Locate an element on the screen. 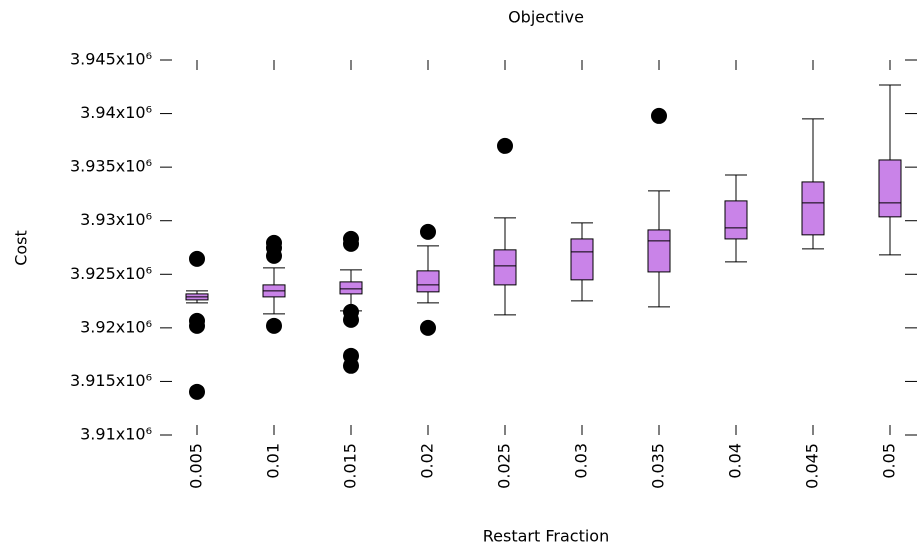 This screenshot has height=551, width=919. x-tick-label: 0.01 is located at coordinates (273, 461).